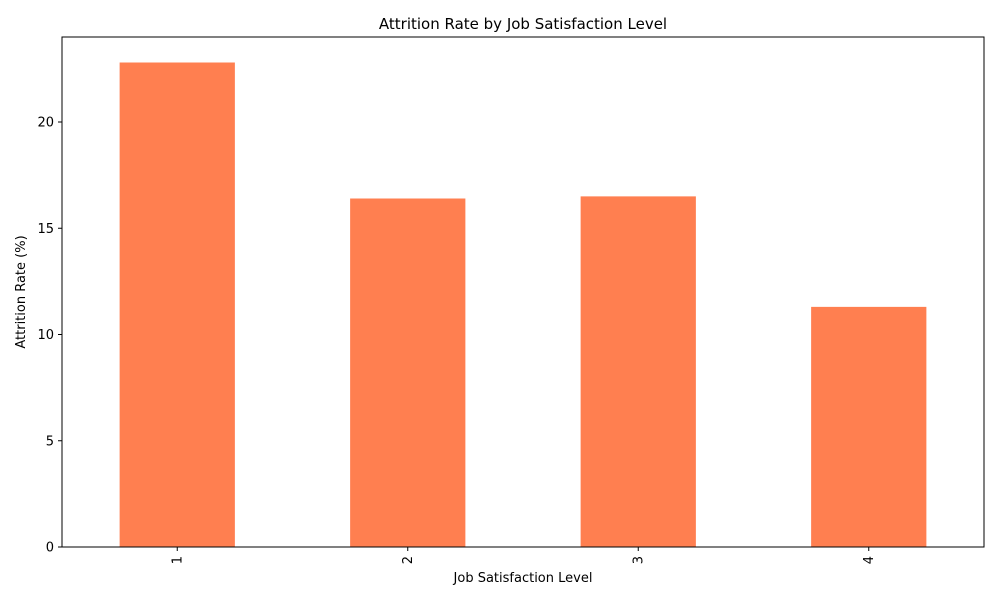 This screenshot has width=1000, height=604. I want to click on y-tick-label: 10, so click(45, 335).